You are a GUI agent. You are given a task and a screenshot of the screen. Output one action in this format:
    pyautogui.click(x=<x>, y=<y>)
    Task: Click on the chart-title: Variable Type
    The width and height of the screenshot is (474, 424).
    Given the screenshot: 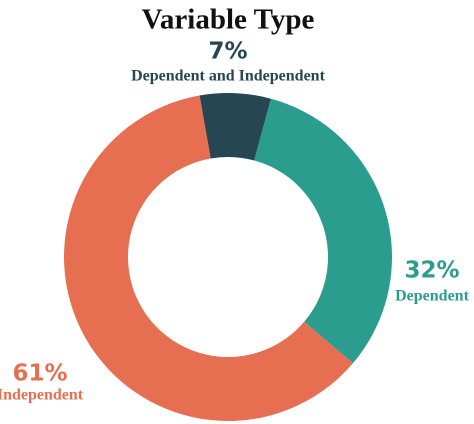 What is the action you would take?
    pyautogui.click(x=228, y=20)
    